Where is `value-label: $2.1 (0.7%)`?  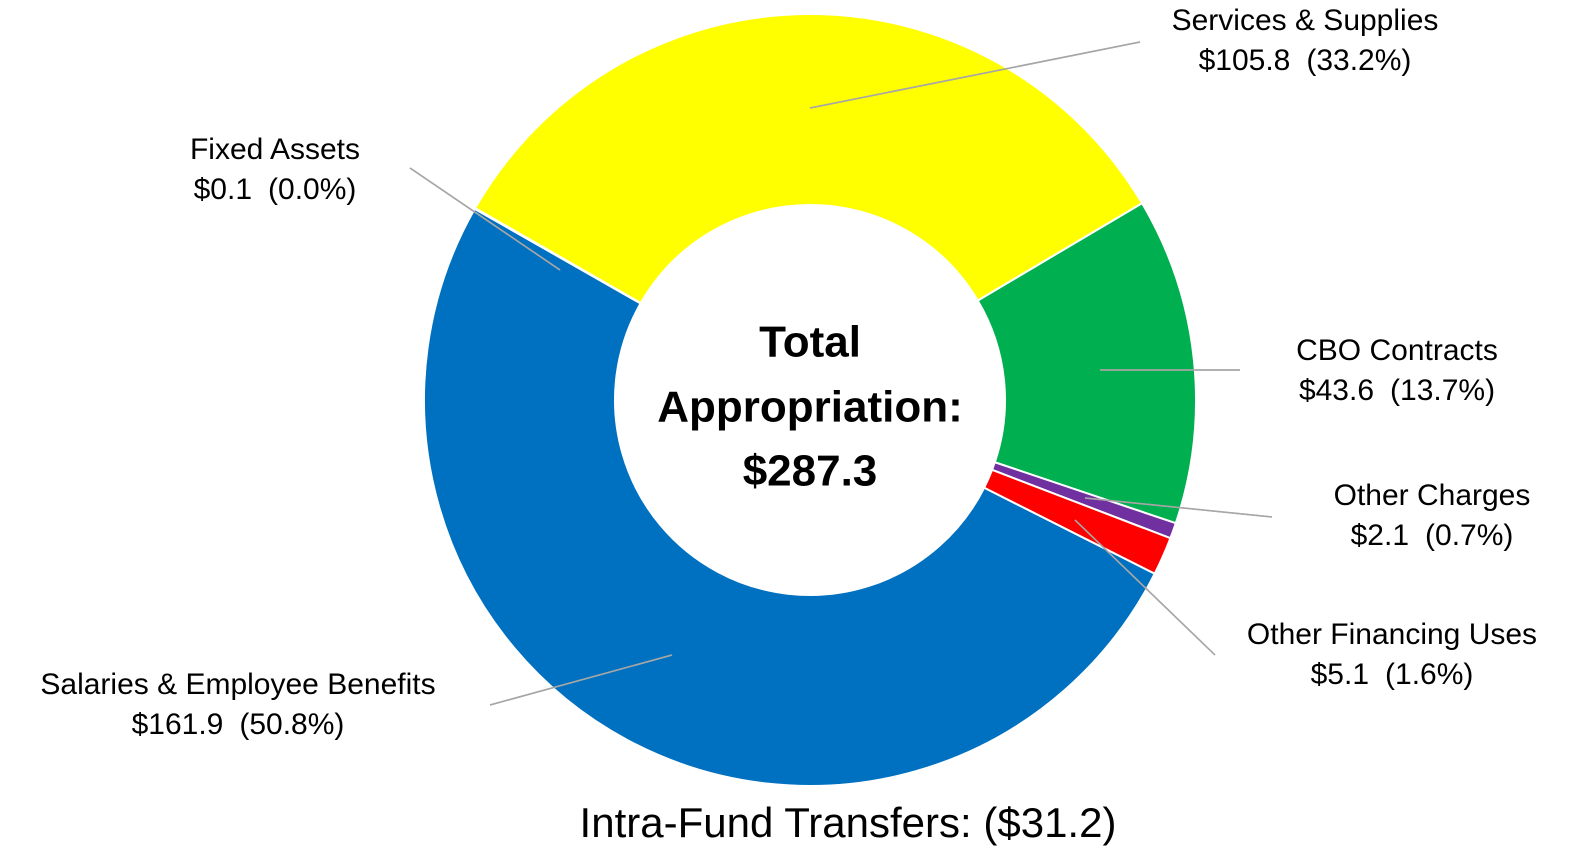
value-label: $2.1 (0.7%) is located at coordinates (1432, 535).